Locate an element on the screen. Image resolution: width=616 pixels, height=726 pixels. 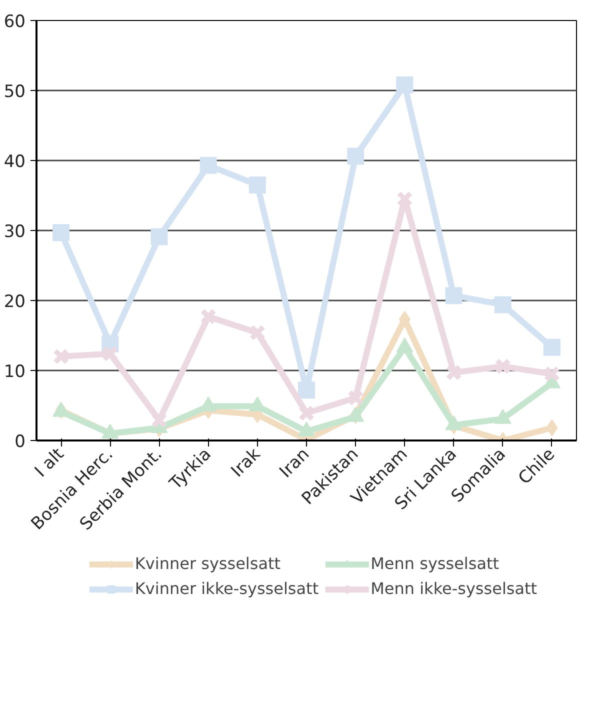
y-tick-label: 60 is located at coordinates (15, 22).